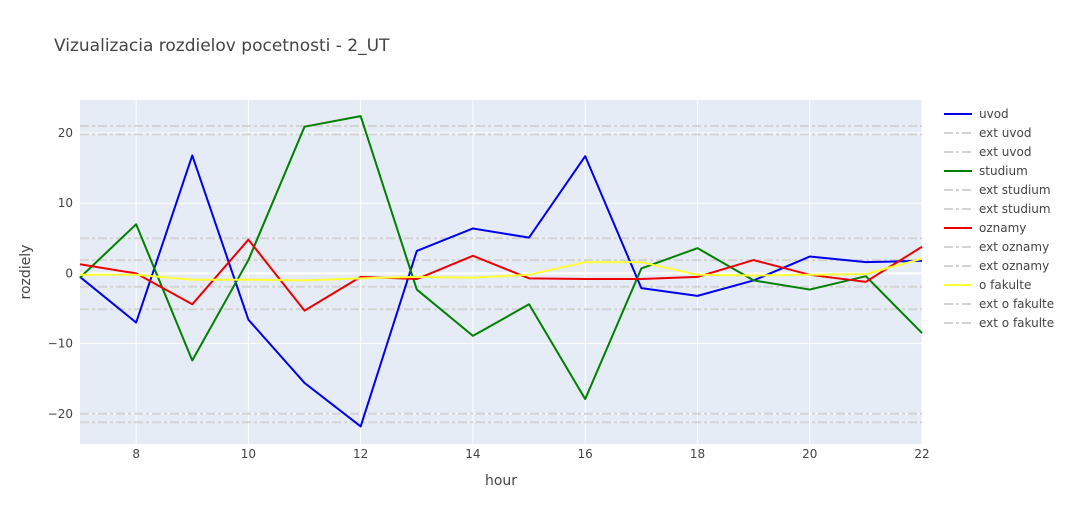  I want to click on legend-label: o fakulte, so click(1005, 285).